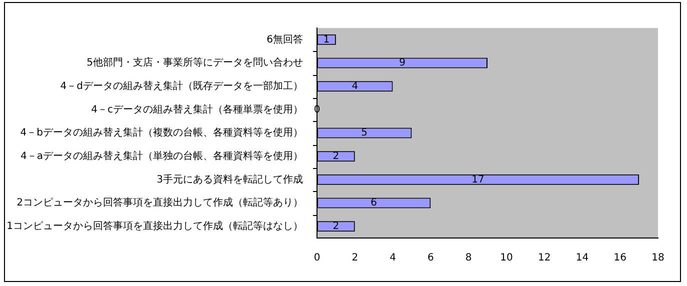 The height and width of the screenshot is (286, 687). I want to click on x-tick-label: 16, so click(620, 258).